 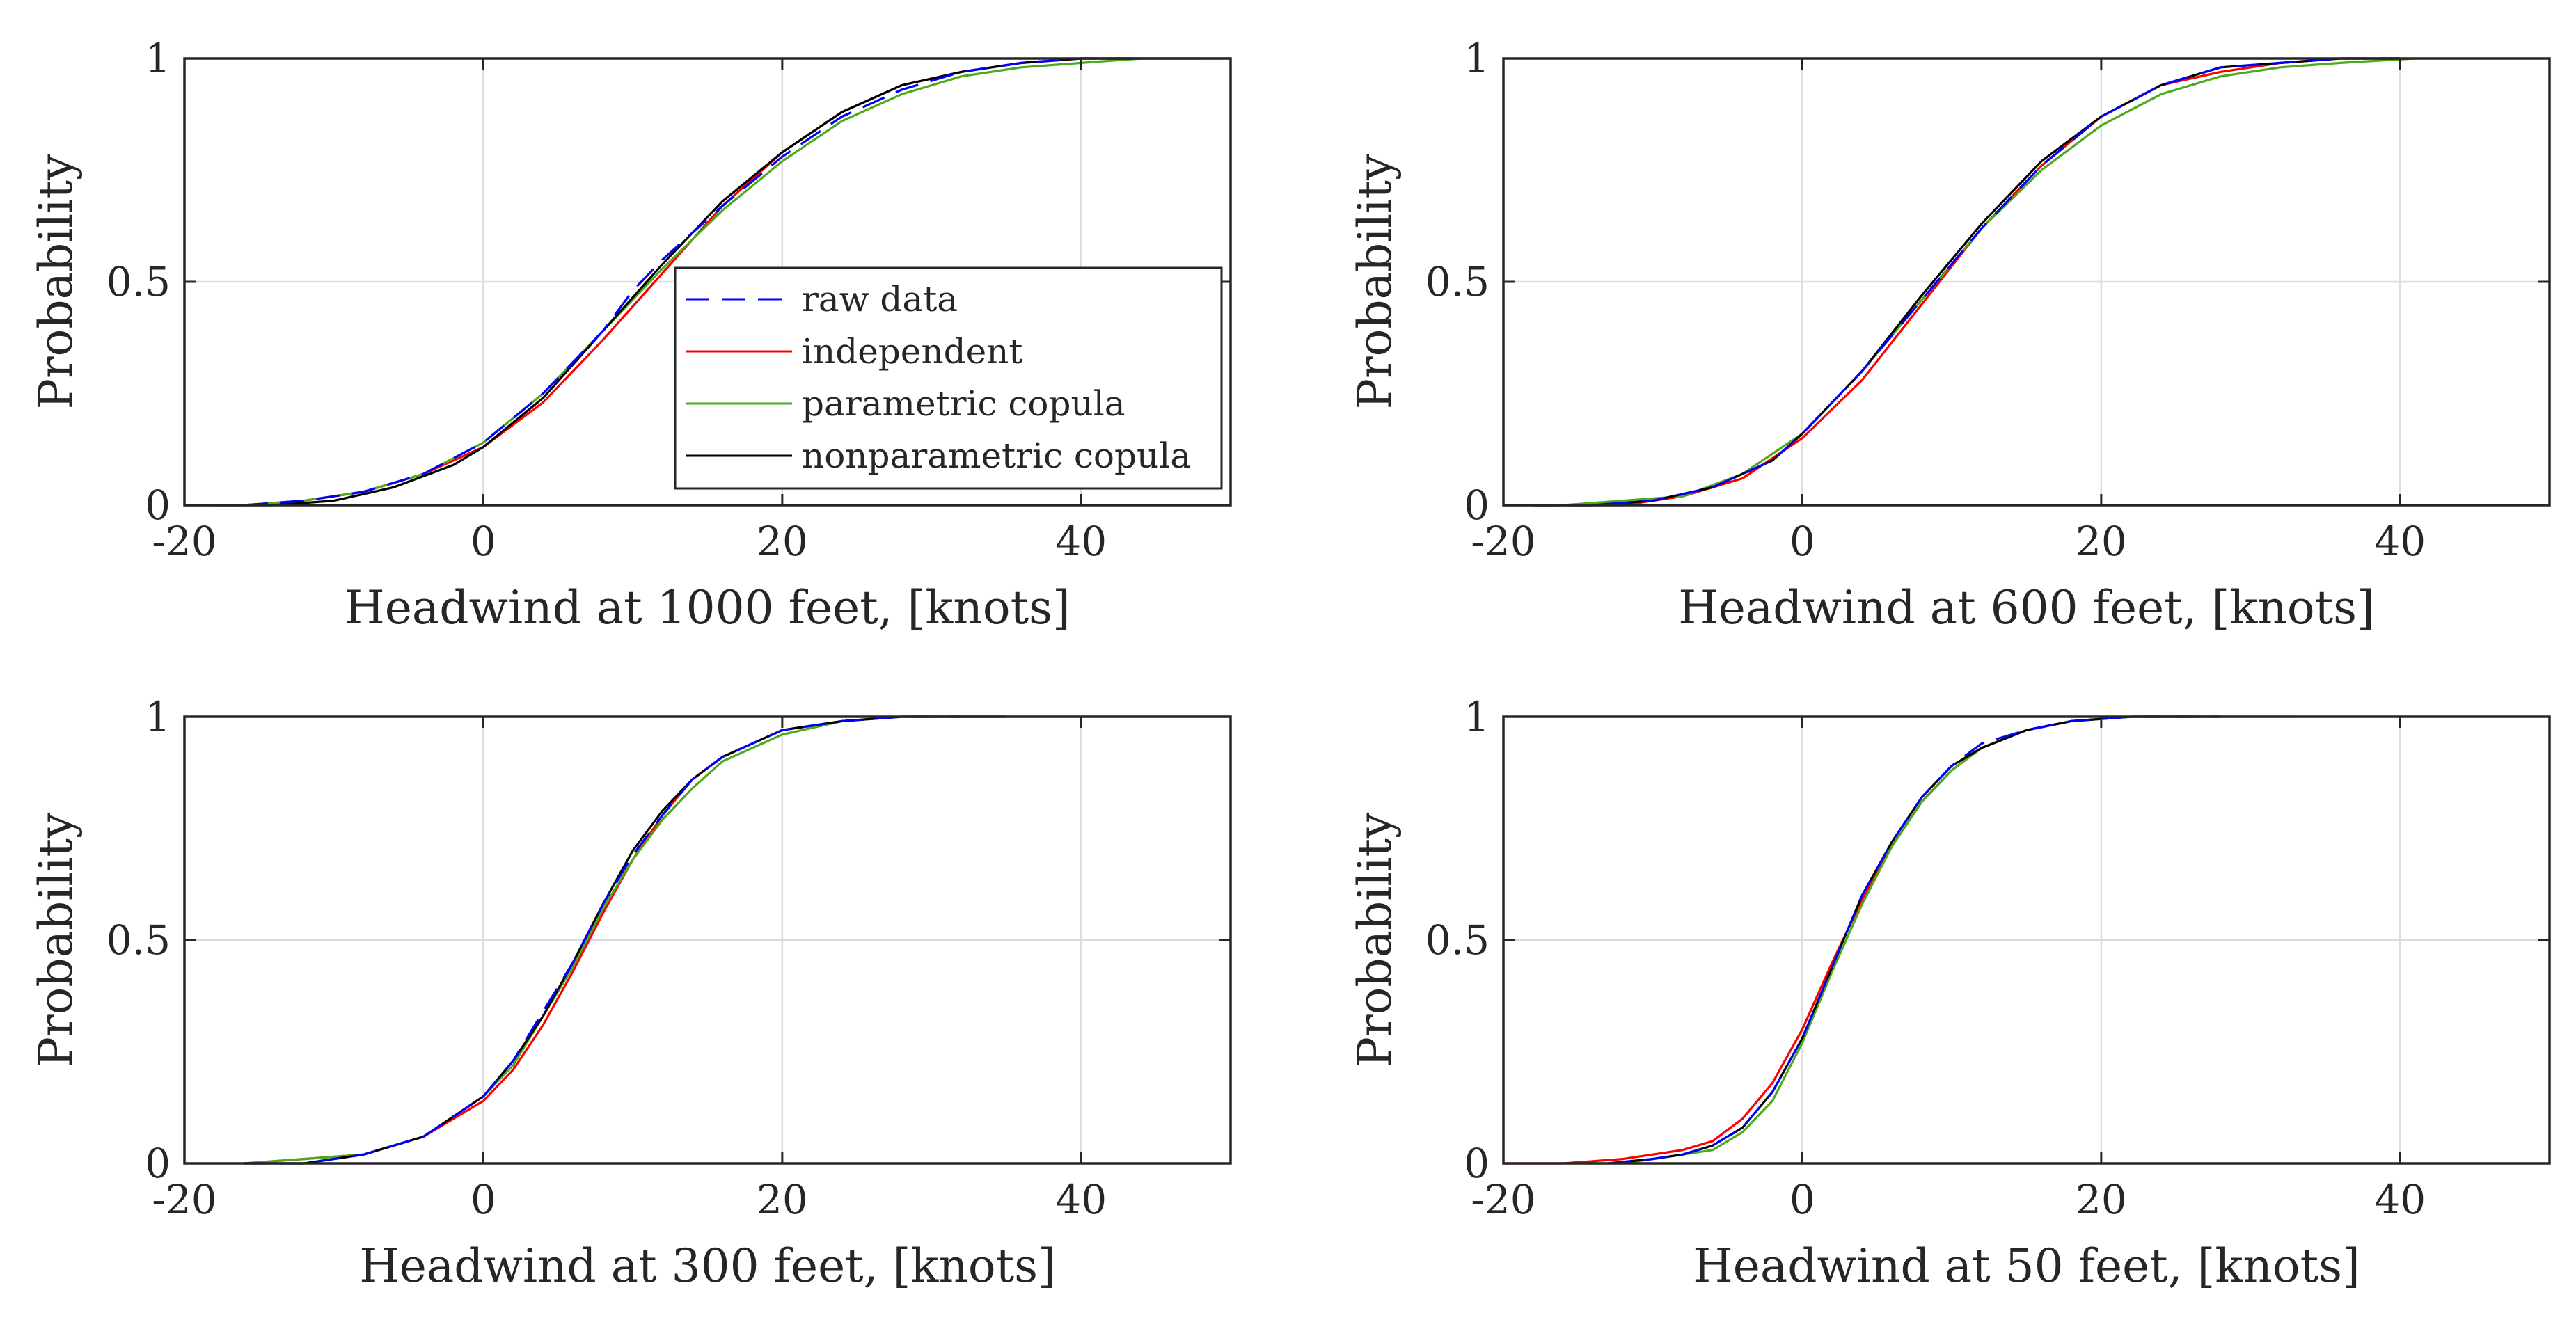 What do you see at coordinates (2026, 1266) in the screenshot?
I see `x-axis-label: Headwind at 50 feet, [knots]` at bounding box center [2026, 1266].